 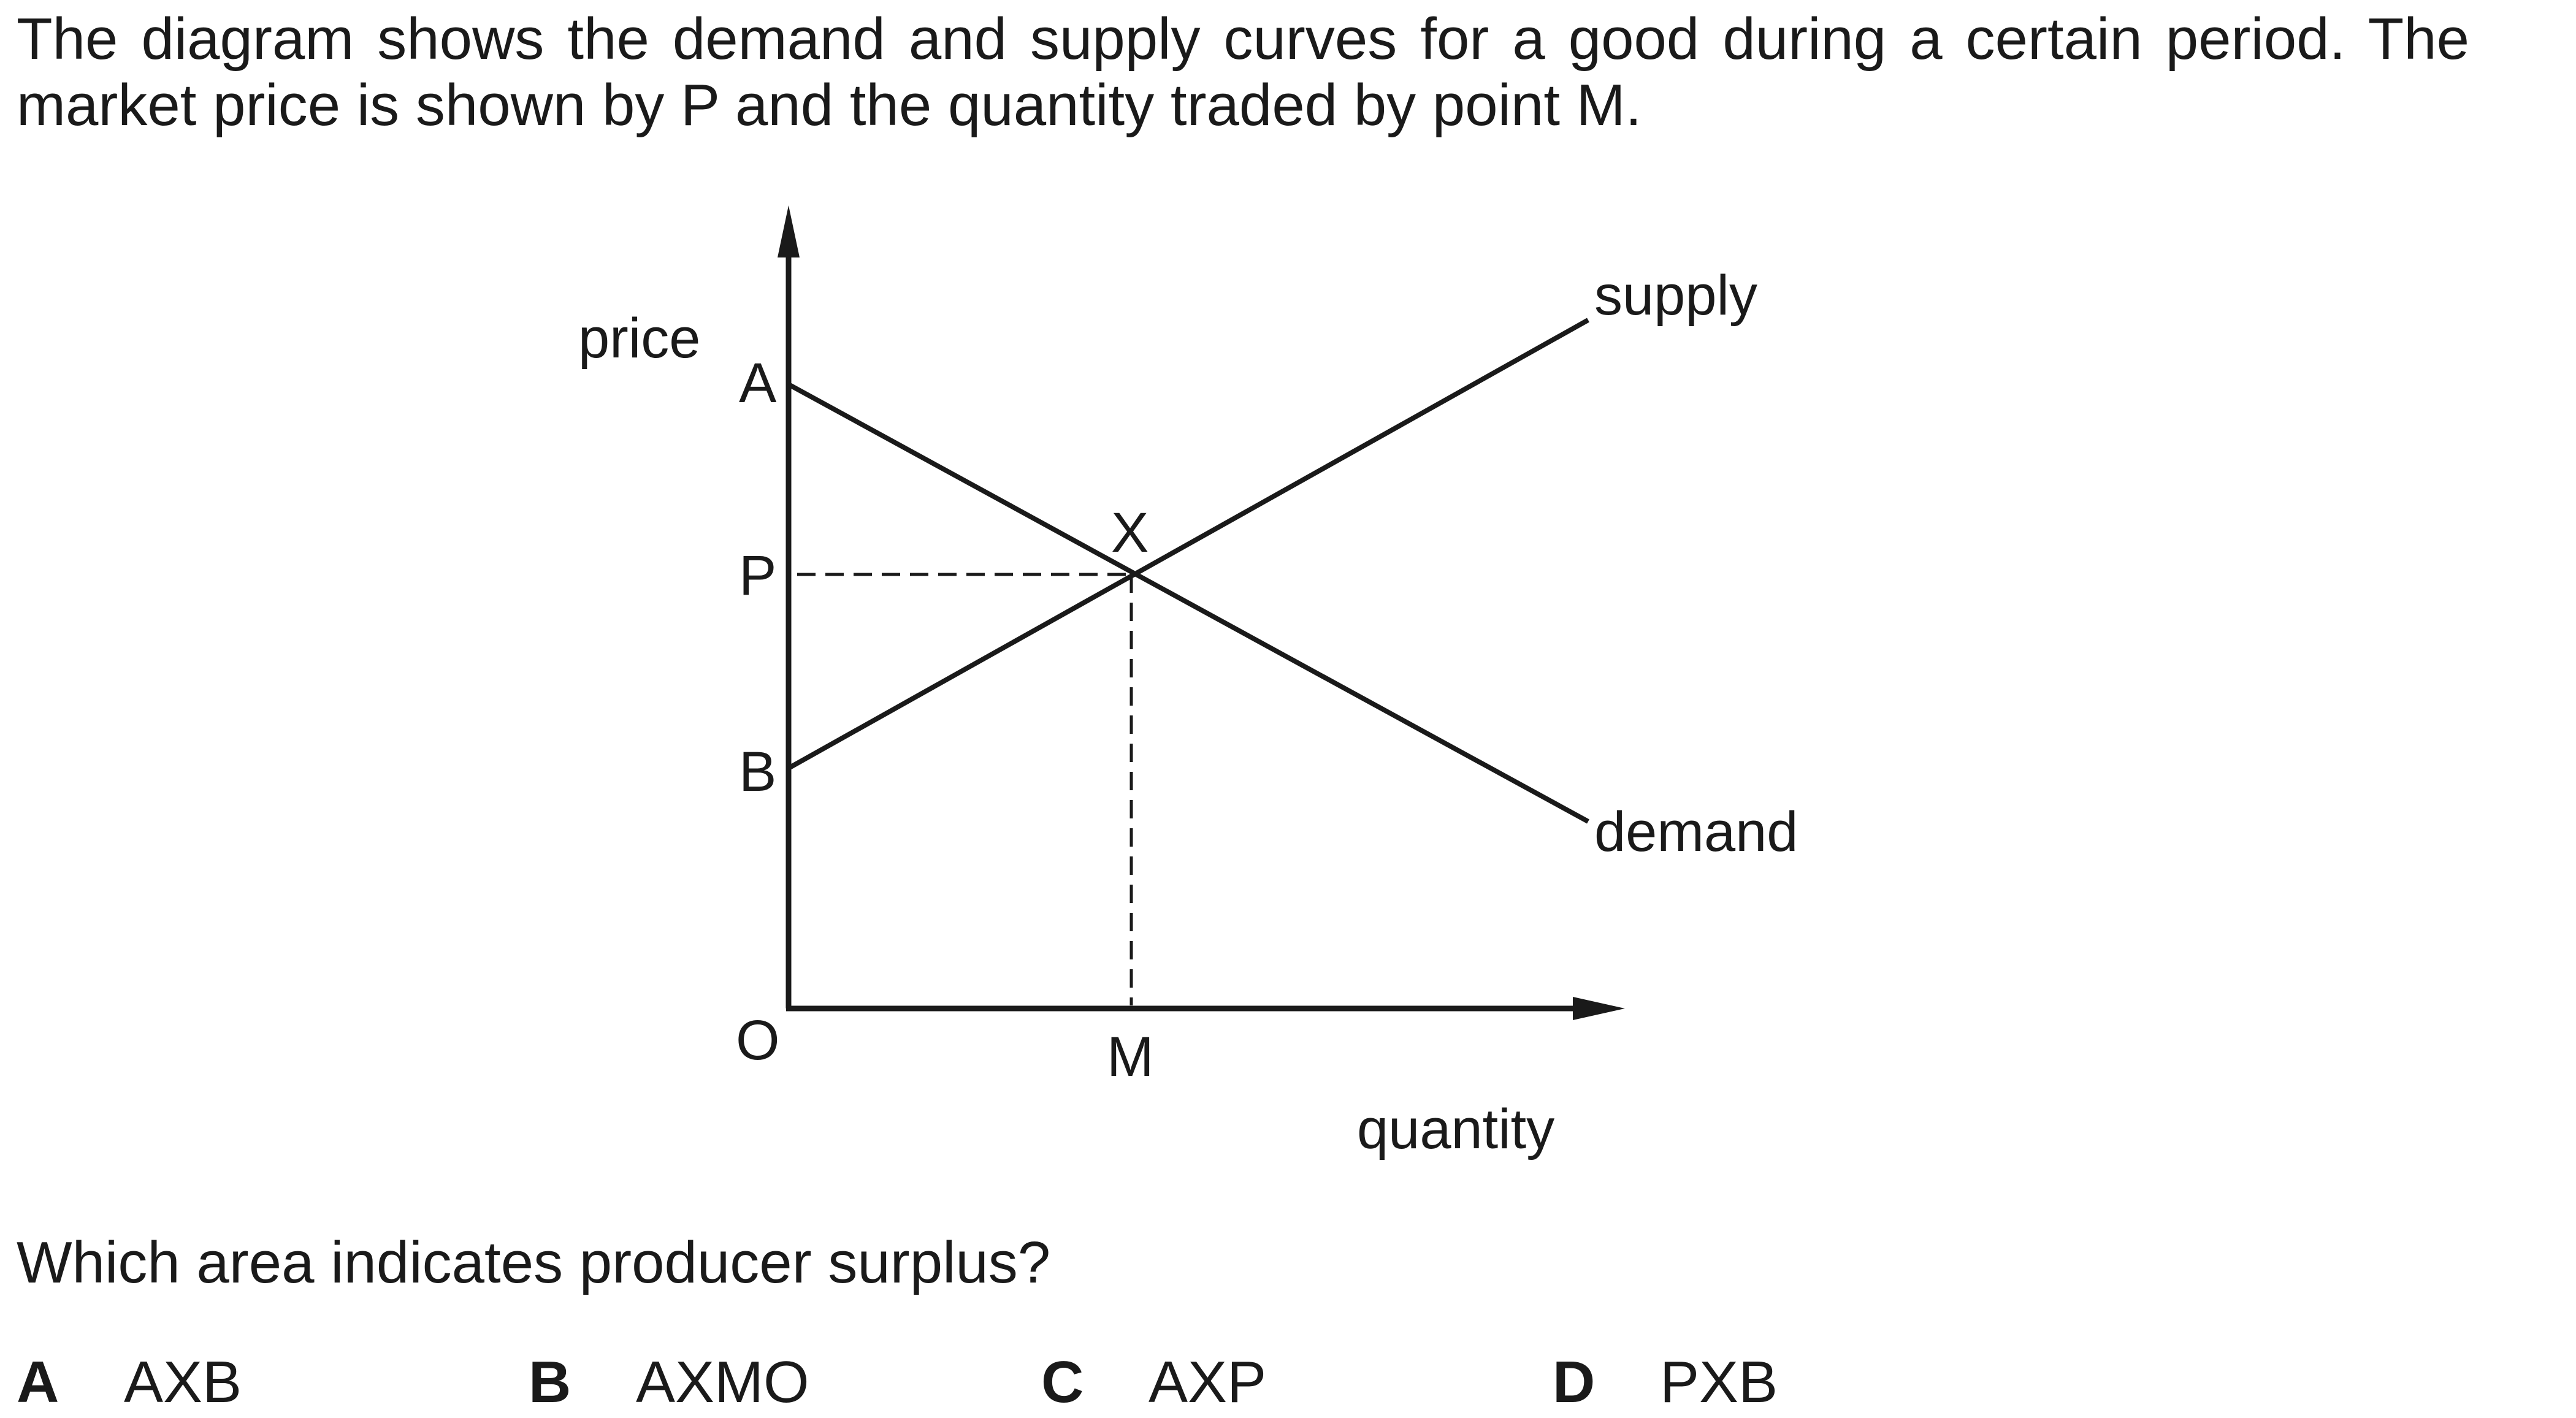 I want to click on demand-curve, so click(x=1188, y=603).